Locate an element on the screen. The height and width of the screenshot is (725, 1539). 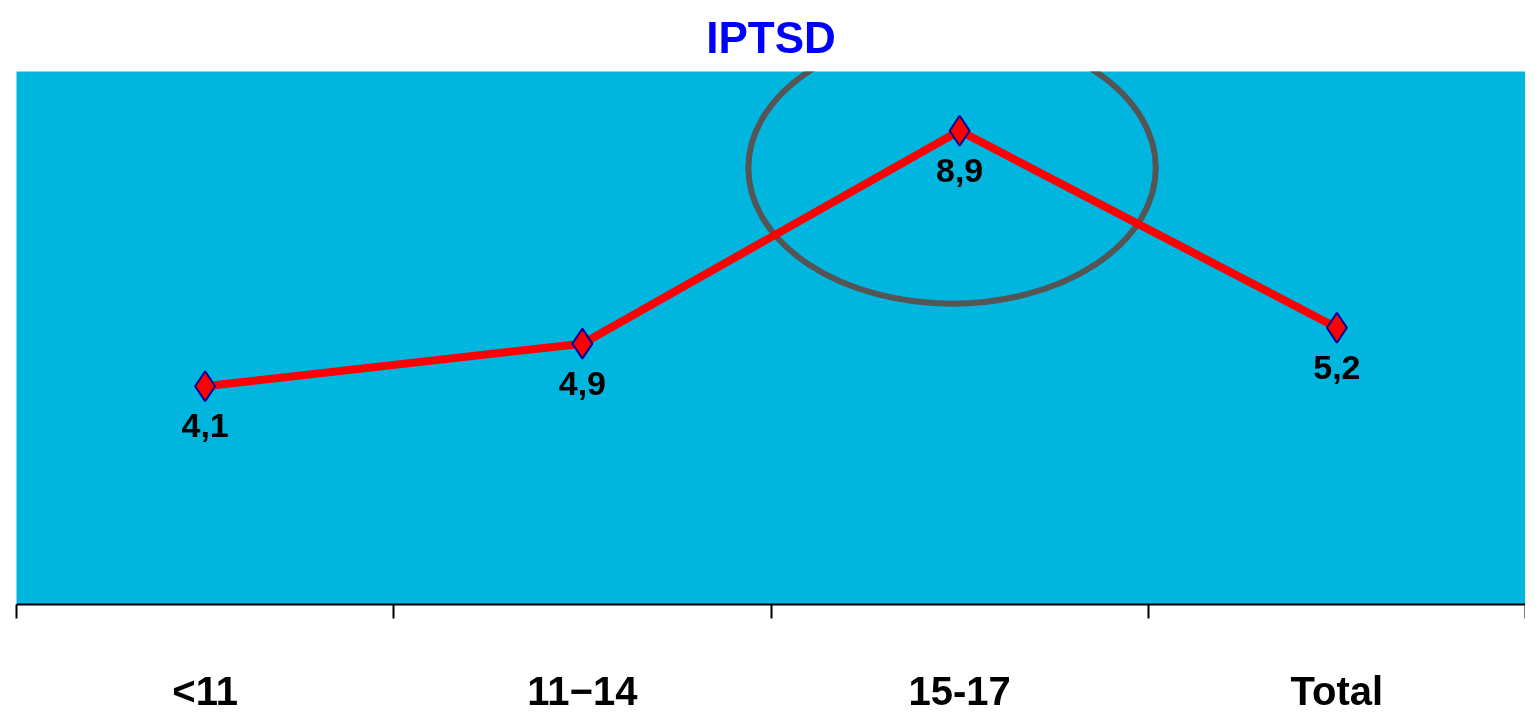
x-tick-label: 15-17 is located at coordinates (959, 690).